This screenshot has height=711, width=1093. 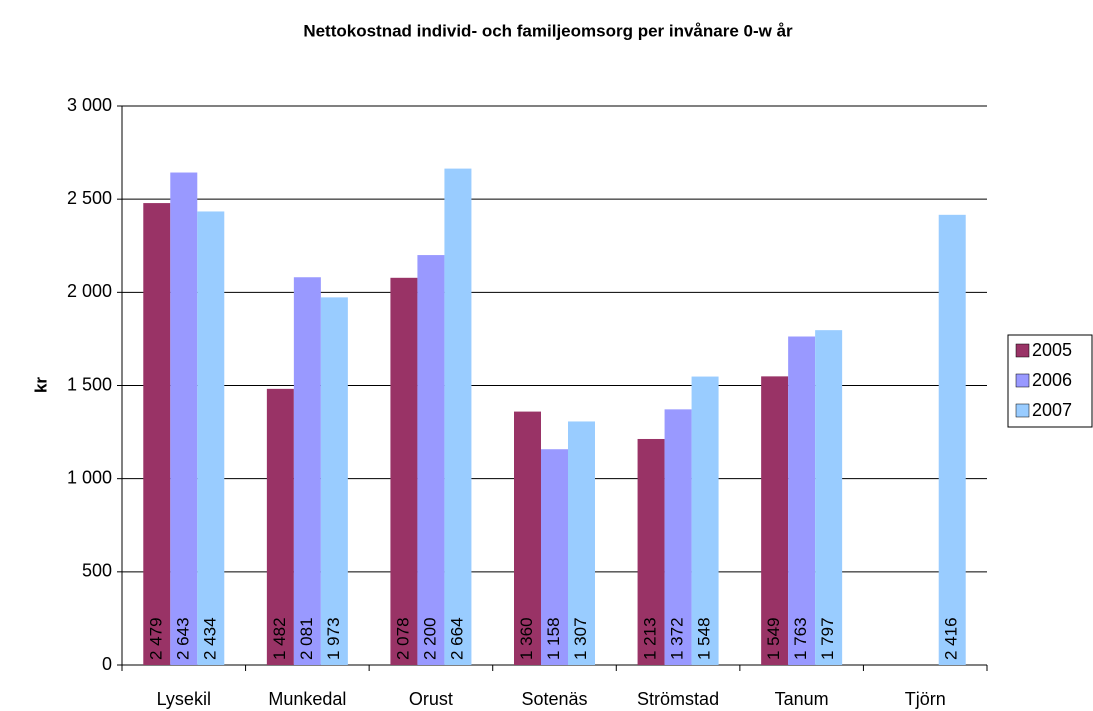 I want to click on value-label: 2 434, so click(x=209, y=638).